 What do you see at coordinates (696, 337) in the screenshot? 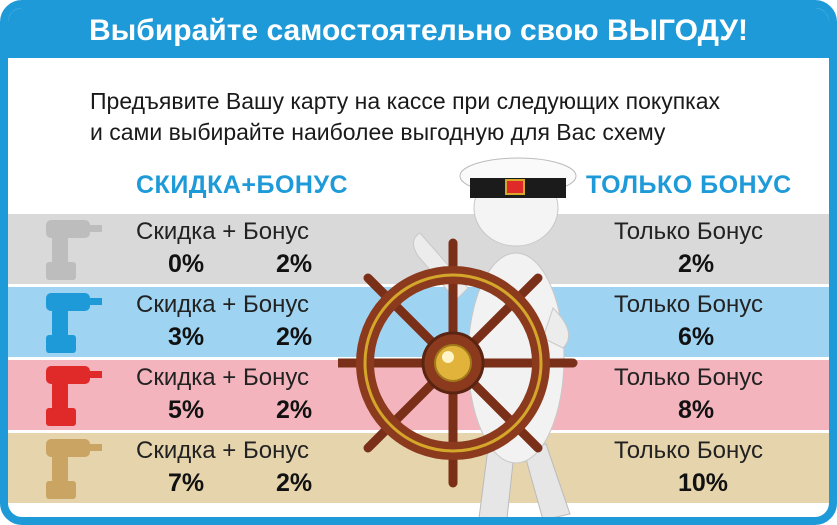
I see `only-bonus-value: 6%` at bounding box center [696, 337].